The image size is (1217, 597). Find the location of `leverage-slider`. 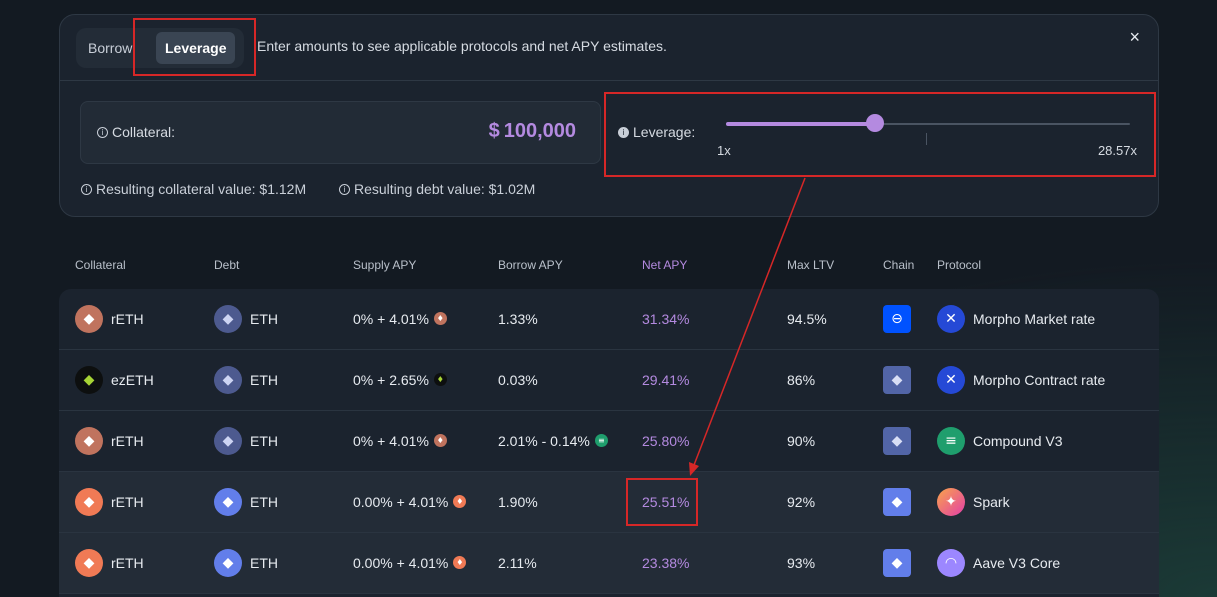

leverage-slider is located at coordinates (928, 129).